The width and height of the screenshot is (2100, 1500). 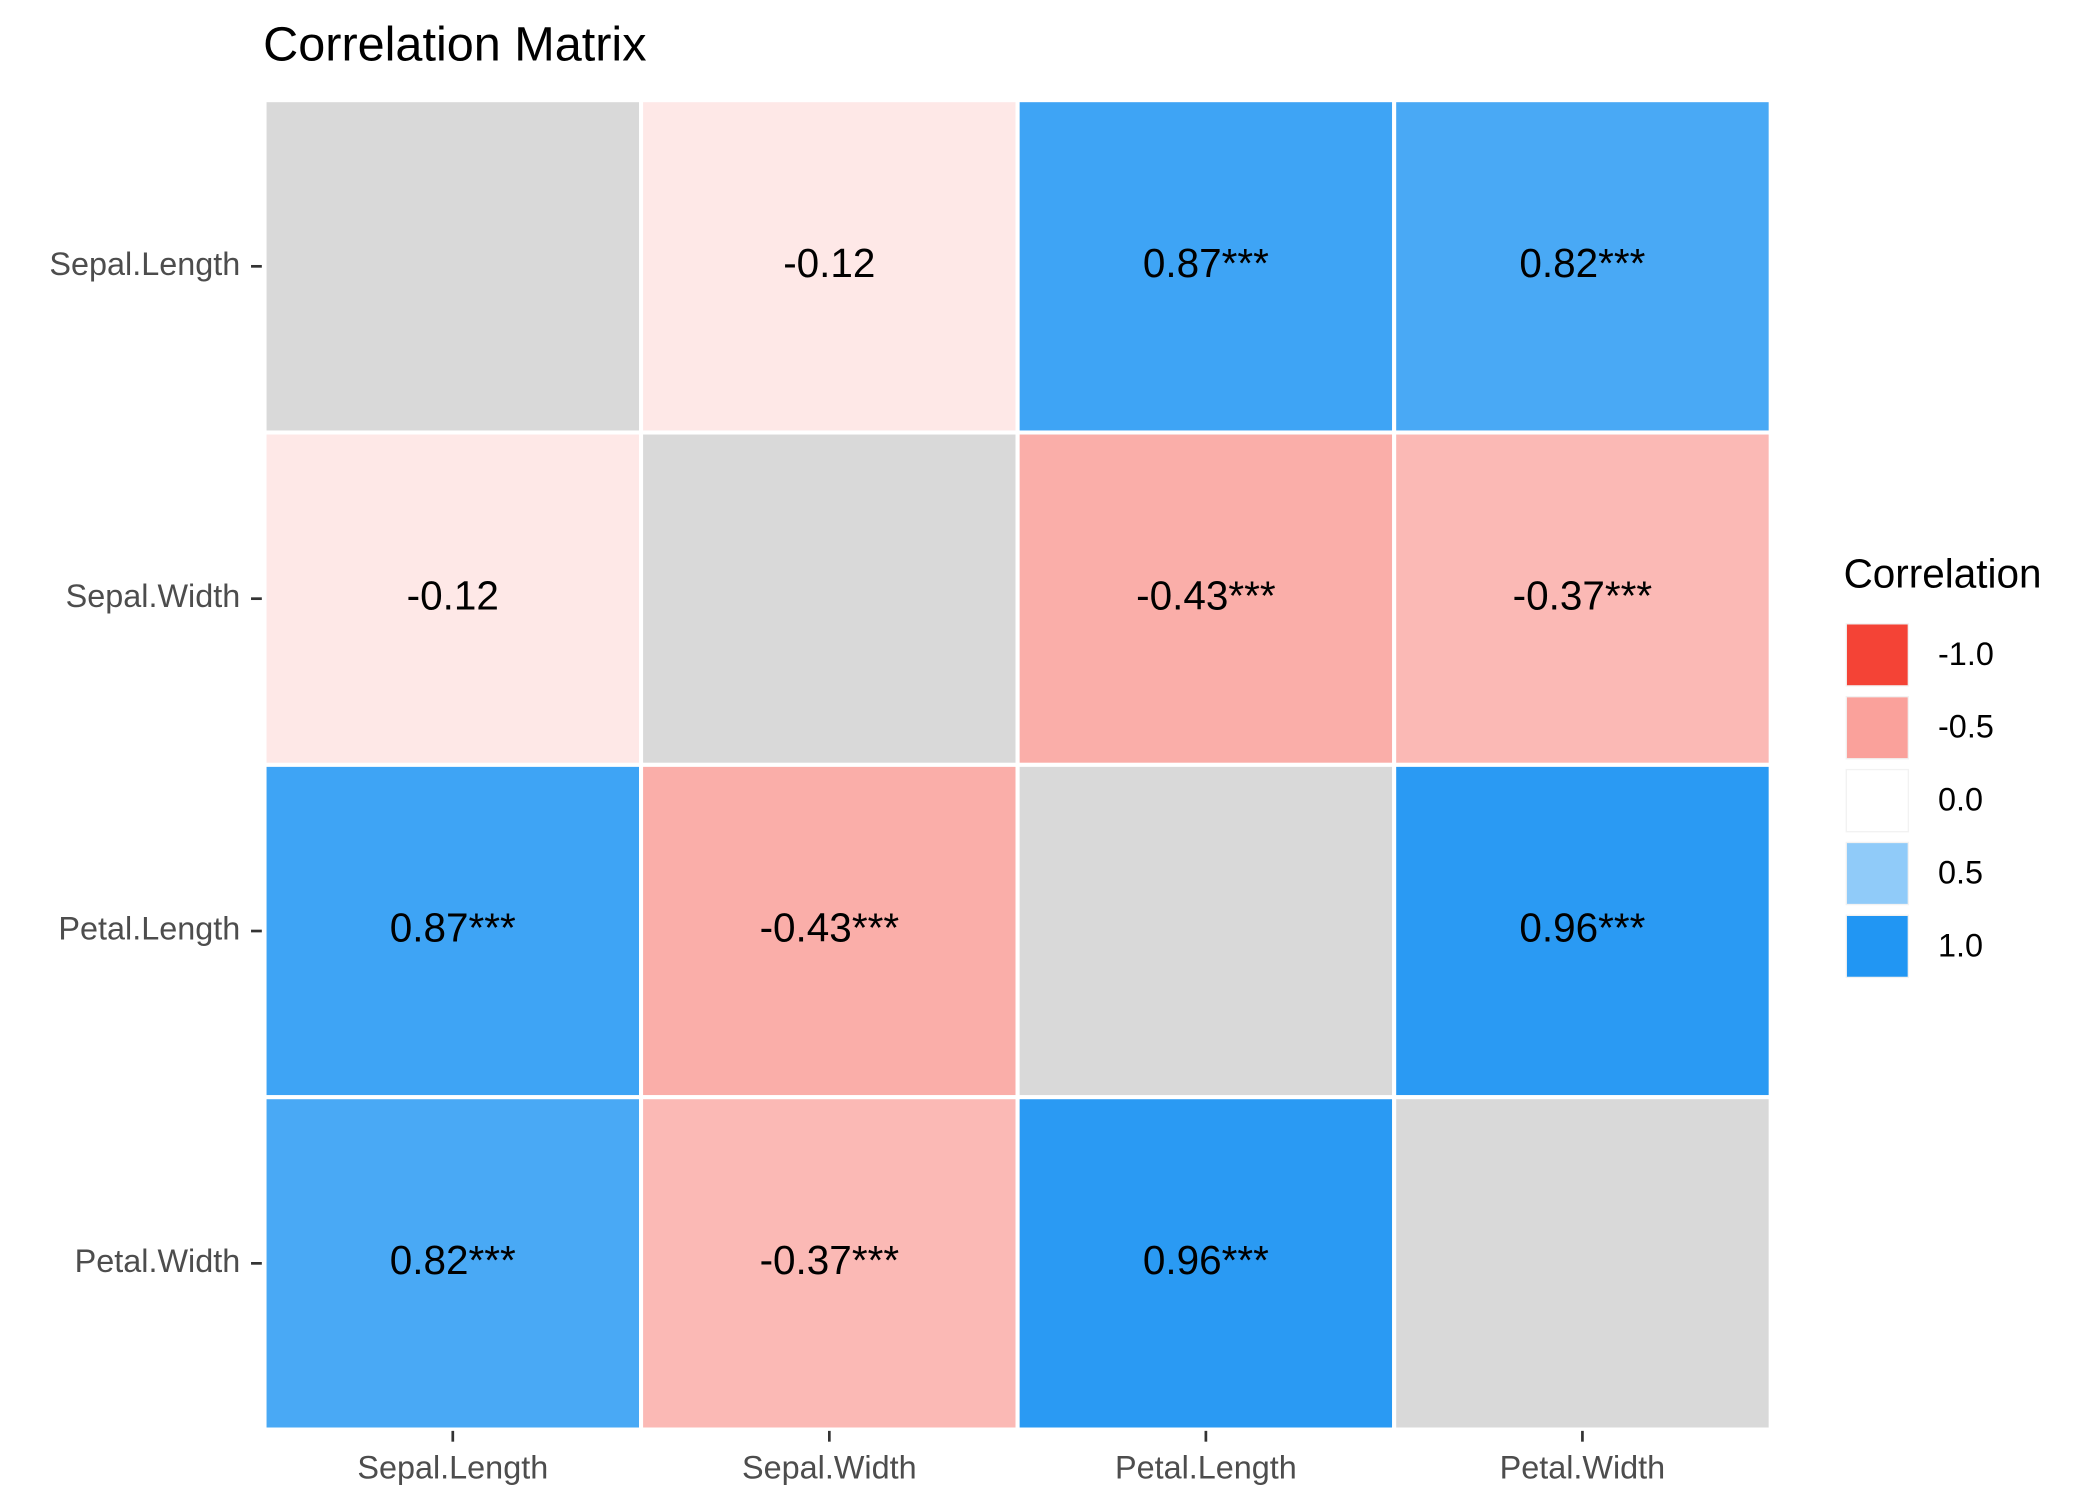 What do you see at coordinates (158, 1261) in the screenshot?
I see `y-tick-label: Petal.Width` at bounding box center [158, 1261].